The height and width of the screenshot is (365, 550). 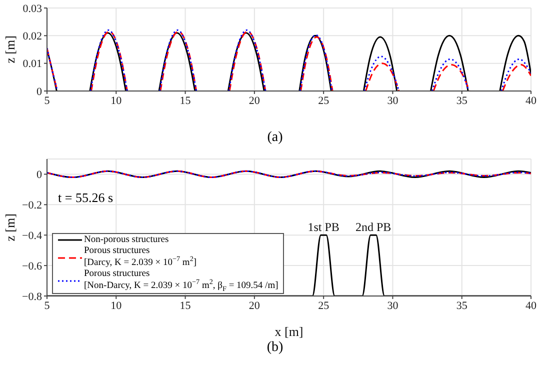 I want to click on text: (a), so click(x=275, y=138).